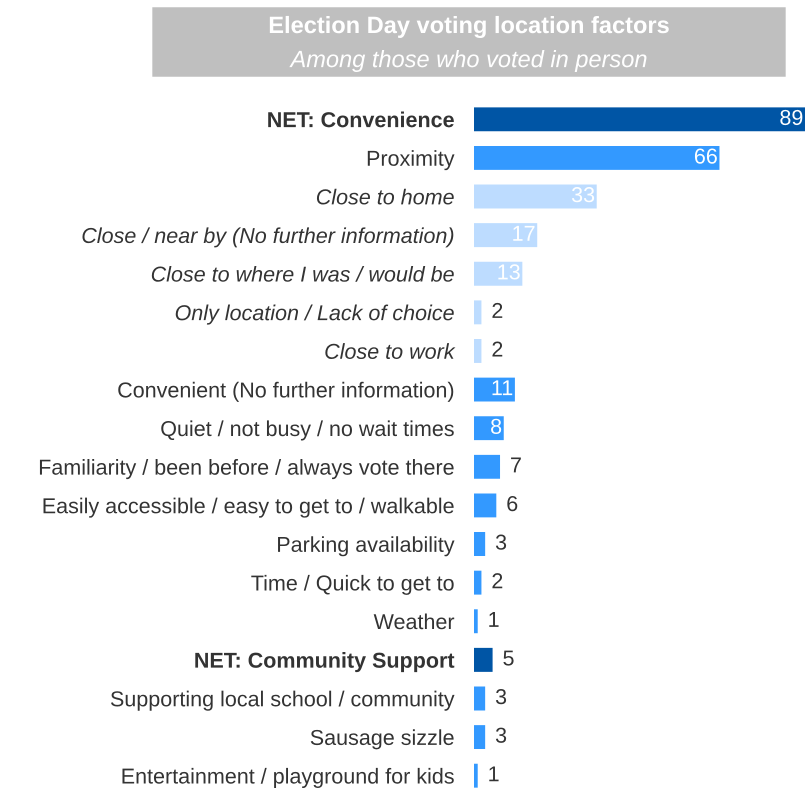 The image size is (806, 788). What do you see at coordinates (361, 120) in the screenshot?
I see `y-tick-label: NET: Convenience` at bounding box center [361, 120].